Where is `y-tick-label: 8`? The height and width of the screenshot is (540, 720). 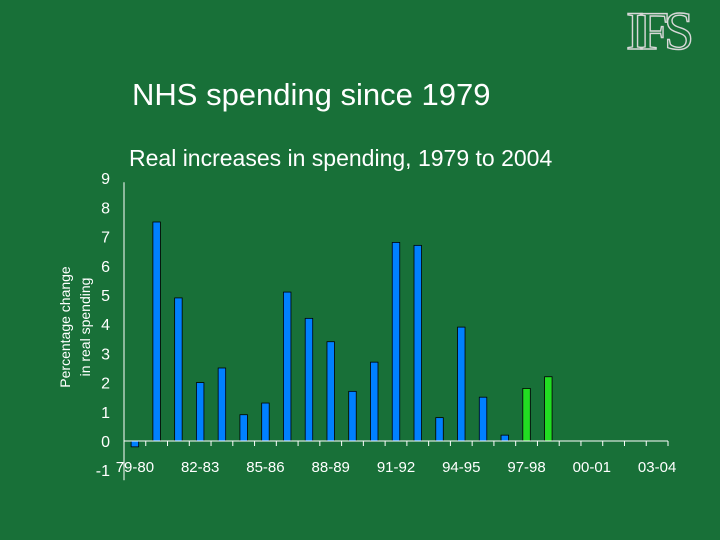
y-tick-label: 8 is located at coordinates (105, 208).